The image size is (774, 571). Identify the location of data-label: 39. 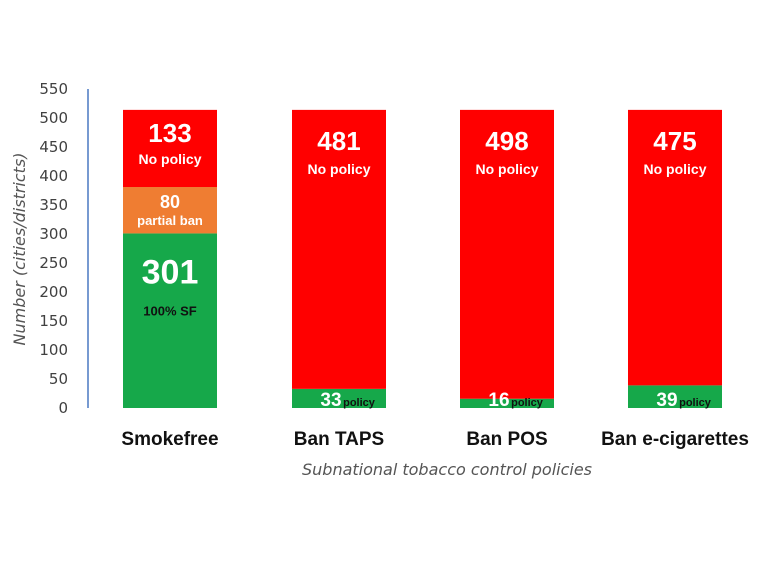
(666, 400).